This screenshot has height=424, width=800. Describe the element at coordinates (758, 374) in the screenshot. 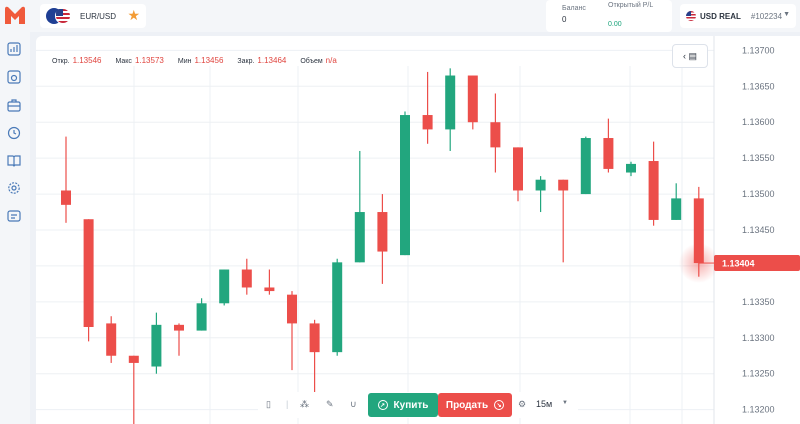

I see `y-tick-label: 1.13250` at that location.